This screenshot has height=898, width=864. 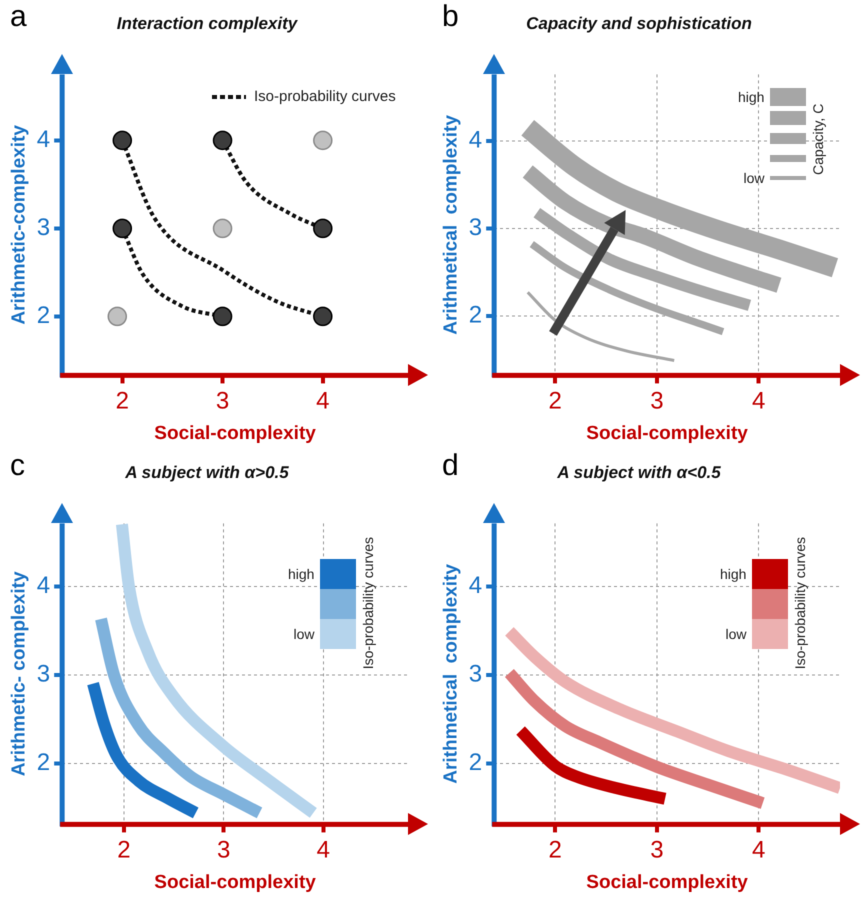 What do you see at coordinates (18, 17) in the screenshot?
I see `text: a` at bounding box center [18, 17].